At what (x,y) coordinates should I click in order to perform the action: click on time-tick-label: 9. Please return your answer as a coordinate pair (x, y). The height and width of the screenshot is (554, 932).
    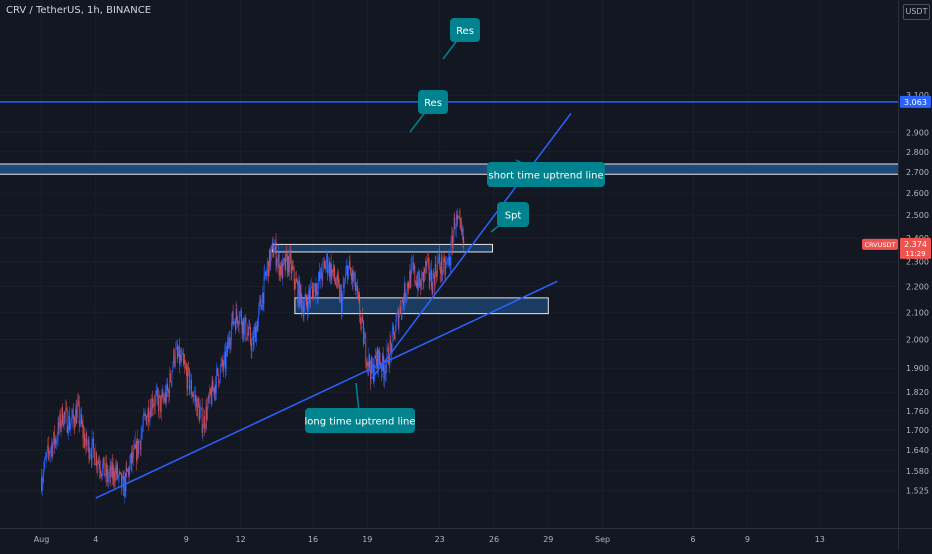
    Looking at the image, I should click on (186, 539).